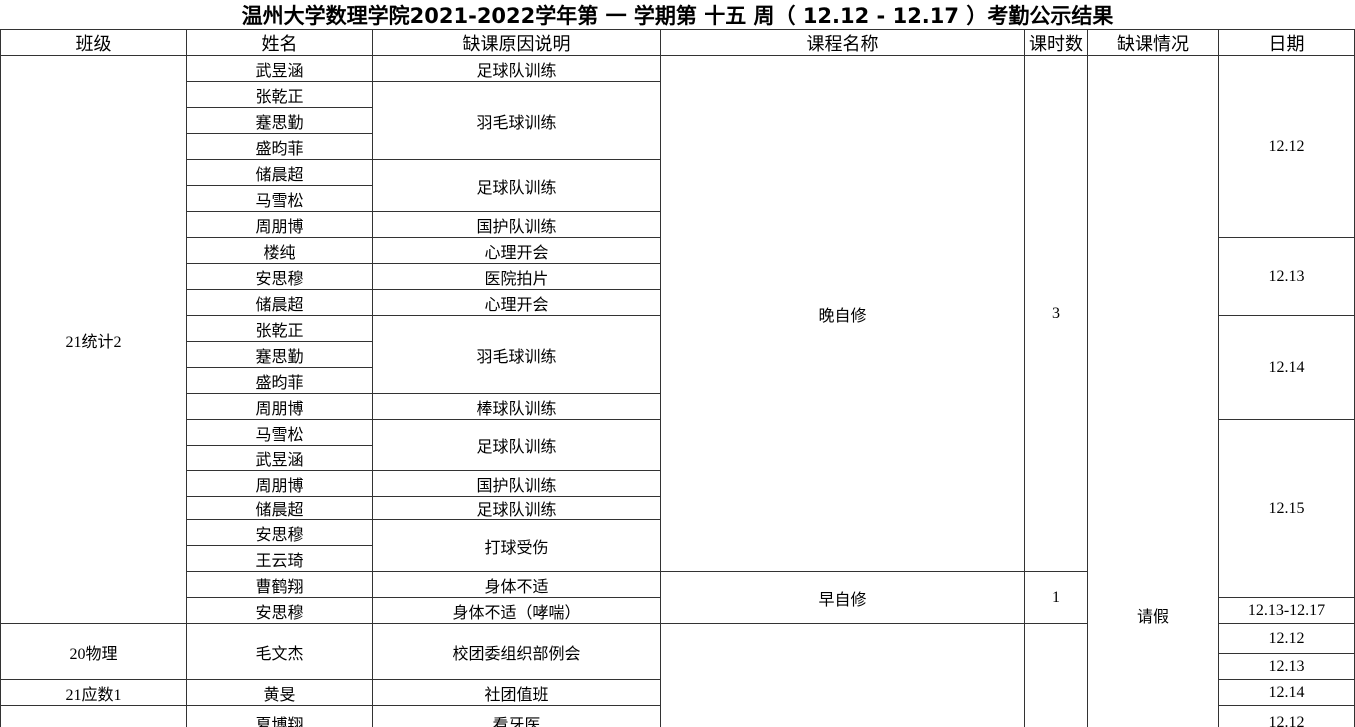  Describe the element at coordinates (517, 546) in the screenshot. I see `absence-reason: 打球受伤` at that location.